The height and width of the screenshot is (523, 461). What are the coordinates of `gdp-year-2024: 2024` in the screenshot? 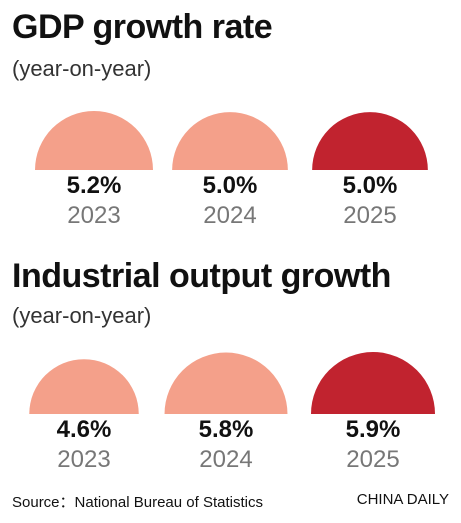 It's located at (230, 215).